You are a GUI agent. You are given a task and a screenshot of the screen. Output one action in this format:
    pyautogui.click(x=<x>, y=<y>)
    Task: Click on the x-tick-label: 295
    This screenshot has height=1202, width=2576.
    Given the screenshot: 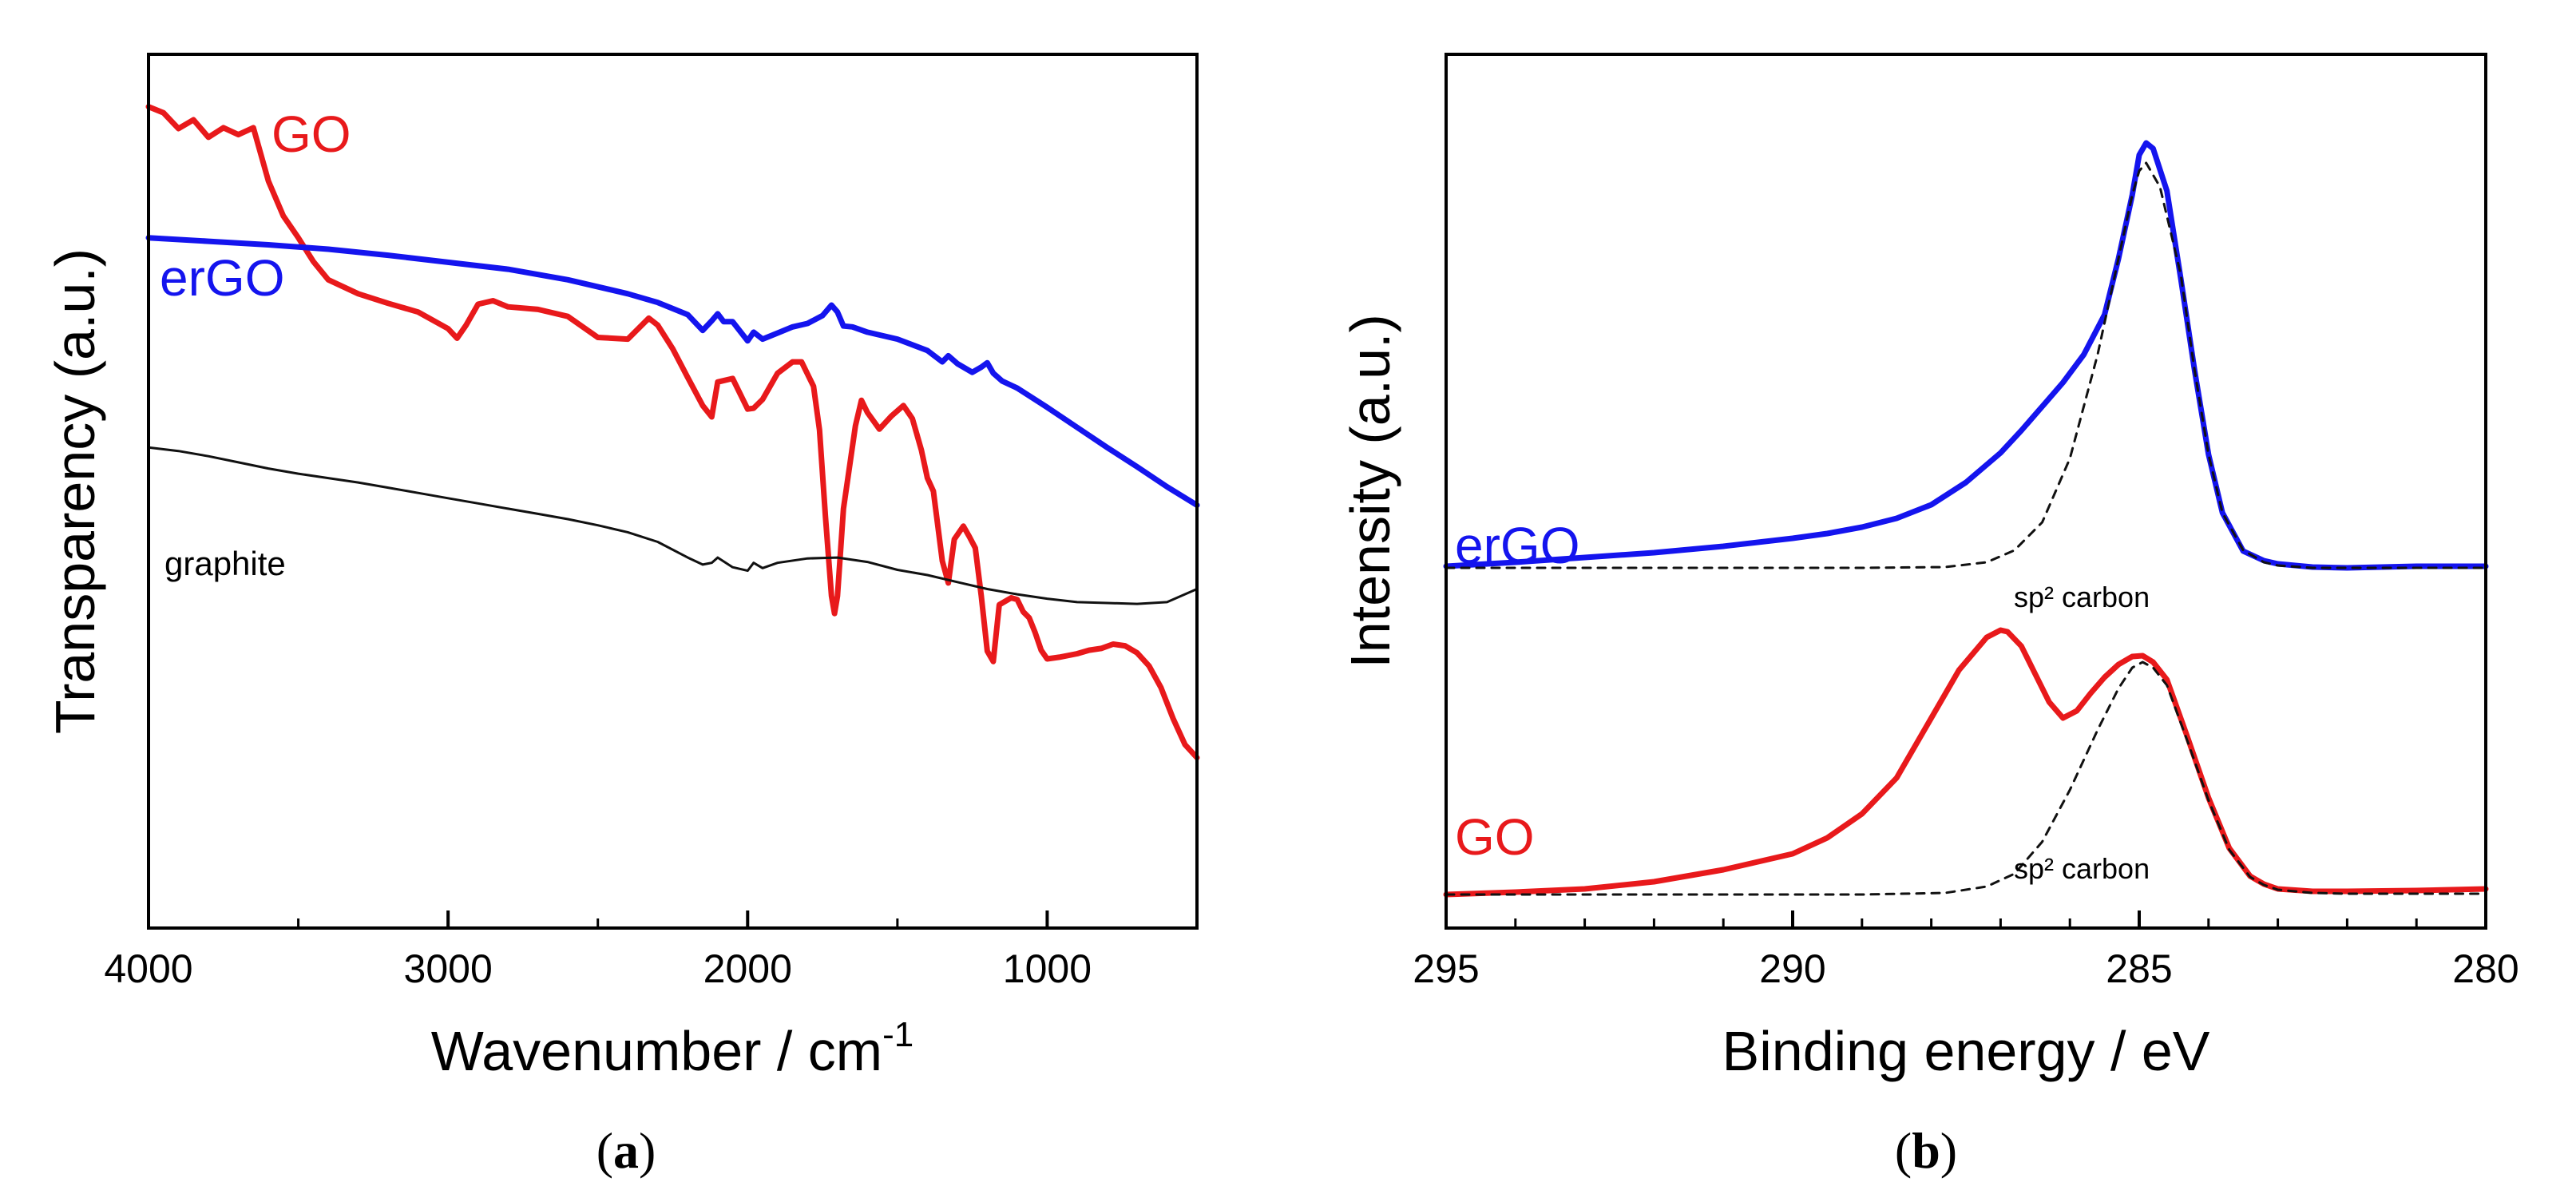 What is the action you would take?
    pyautogui.click(x=1446, y=968)
    